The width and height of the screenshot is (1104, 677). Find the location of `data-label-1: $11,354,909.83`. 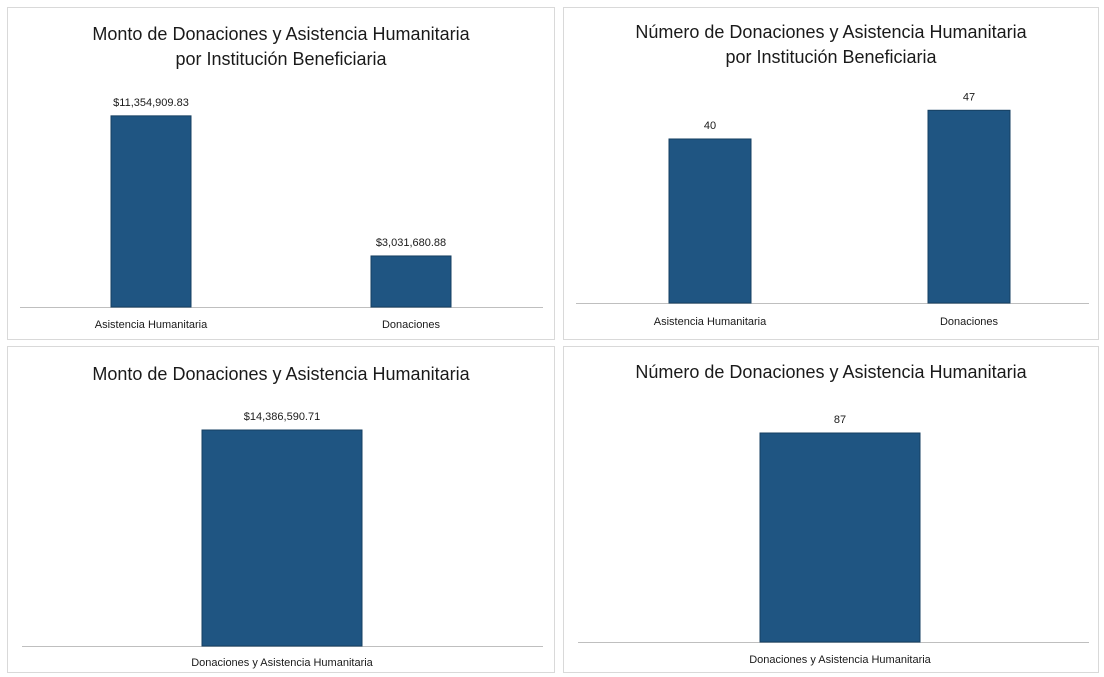

data-label-1: $11,354,909.83 is located at coordinates (151, 103).